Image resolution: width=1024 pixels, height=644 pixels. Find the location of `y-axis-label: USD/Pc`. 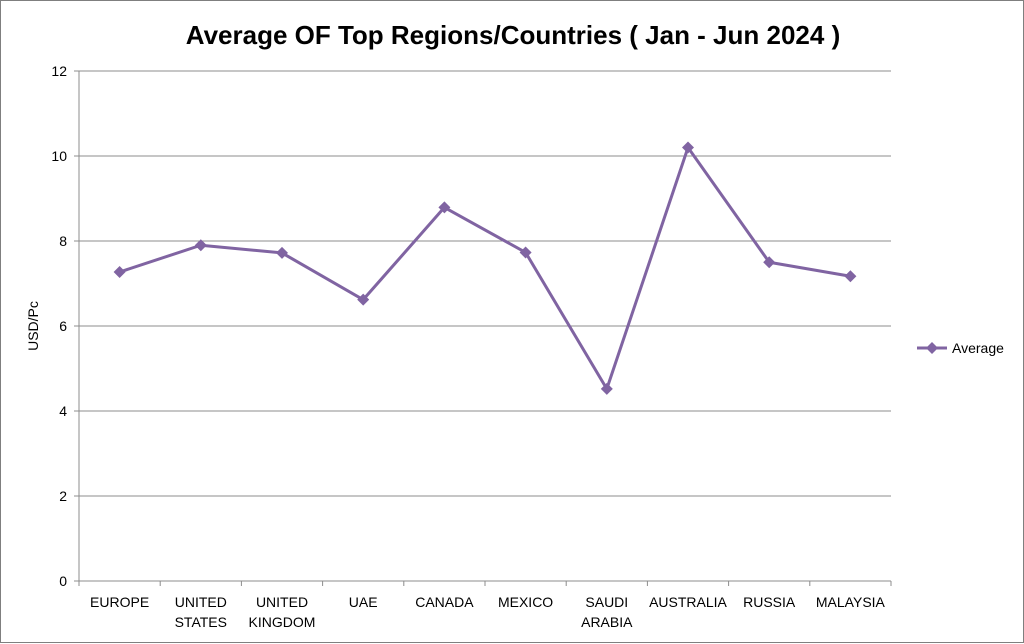

y-axis-label: USD/Pc is located at coordinates (33, 326).